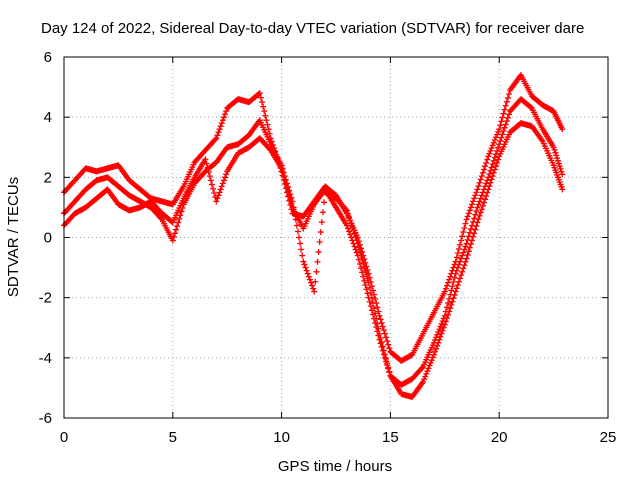 This screenshot has width=640, height=480. I want to click on y-tick-label: -4, so click(45, 358).